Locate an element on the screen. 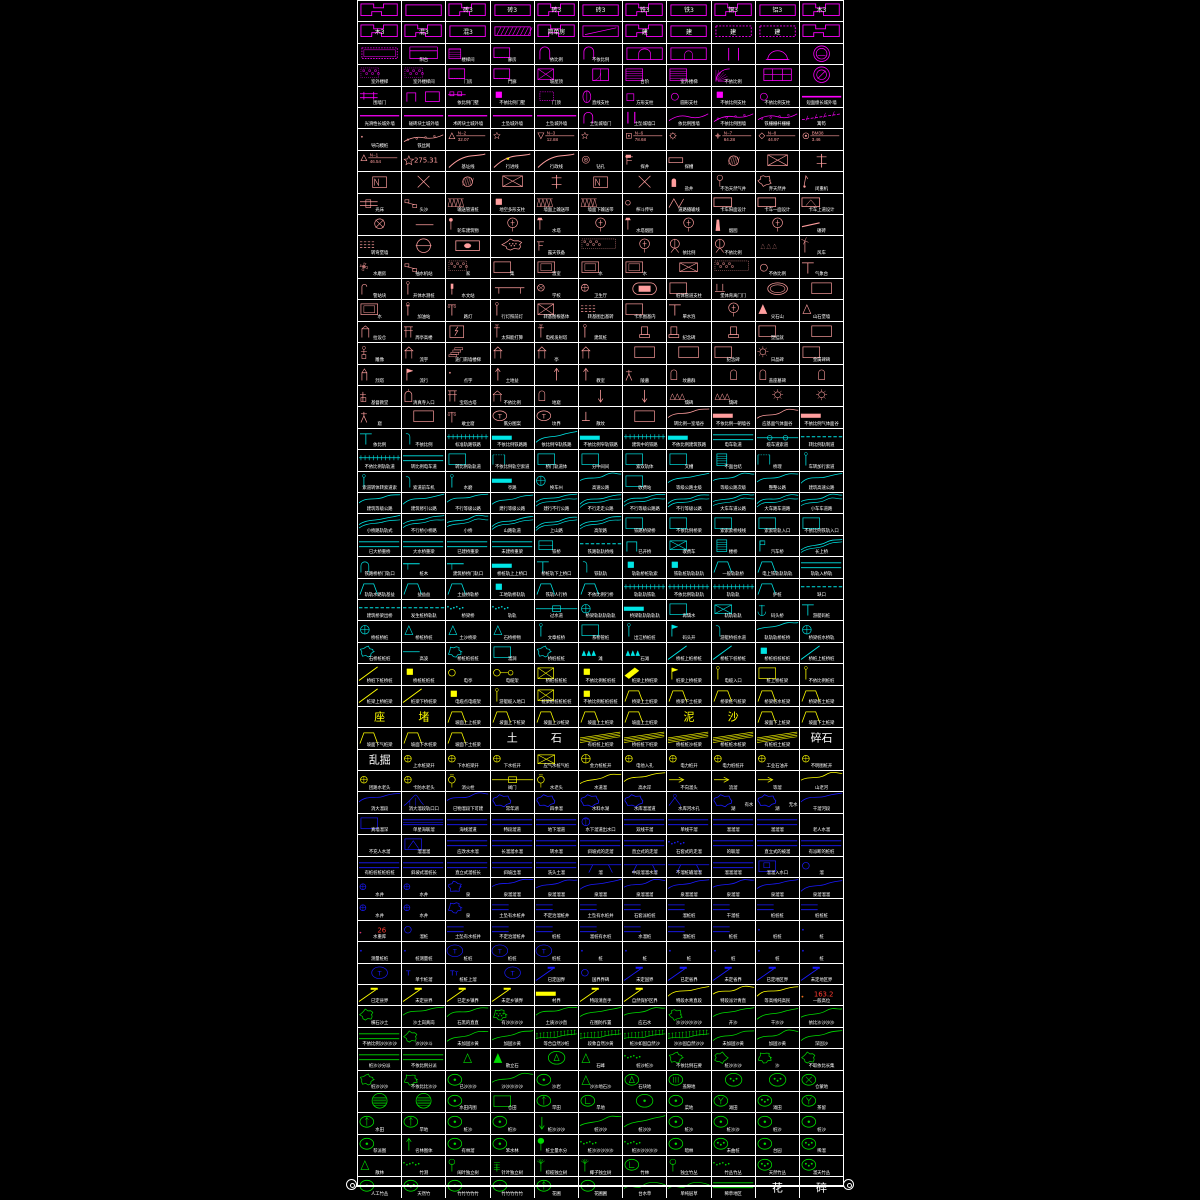  symbol-cell: 光滑性长城外墙 is located at coordinates (380, 118).